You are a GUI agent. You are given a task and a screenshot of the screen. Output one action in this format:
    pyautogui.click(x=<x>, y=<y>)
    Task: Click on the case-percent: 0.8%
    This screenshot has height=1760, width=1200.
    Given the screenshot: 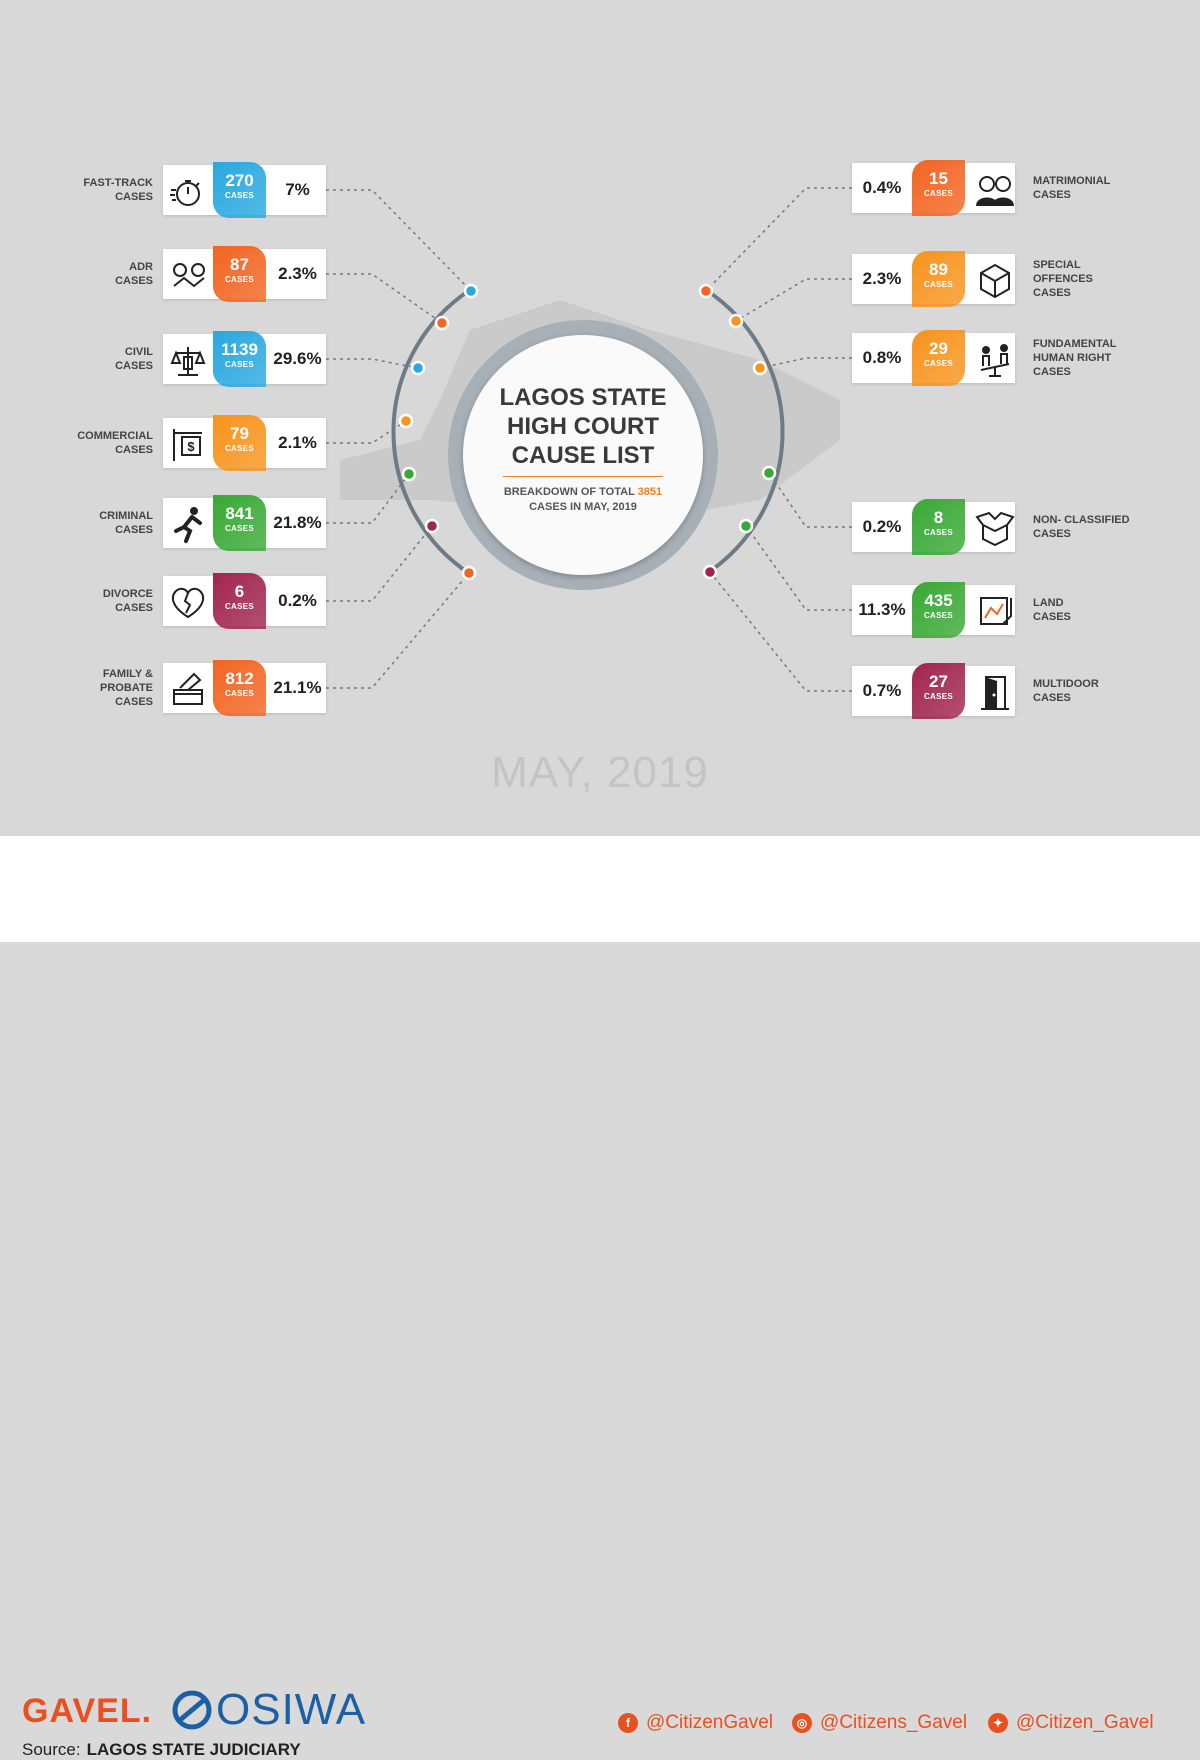 What is the action you would take?
    pyautogui.click(x=882, y=357)
    